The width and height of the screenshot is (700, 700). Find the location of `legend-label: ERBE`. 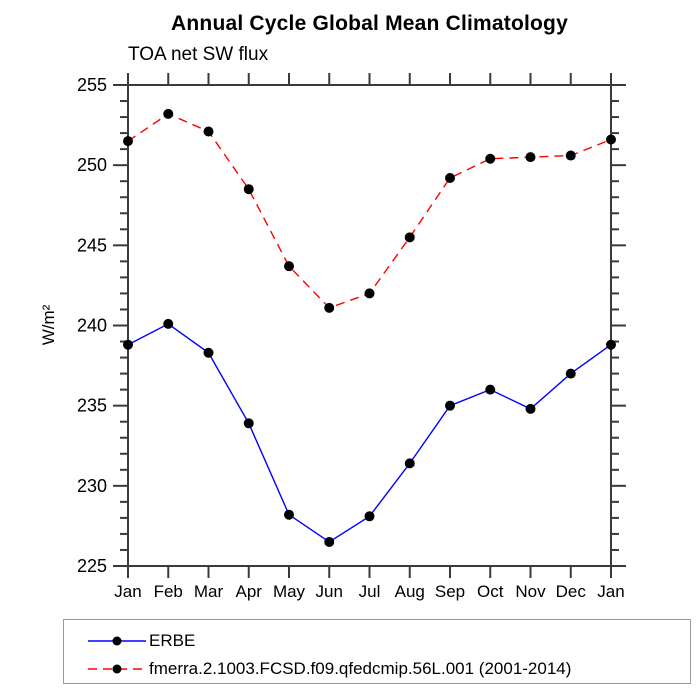

legend-label: ERBE is located at coordinates (172, 640).